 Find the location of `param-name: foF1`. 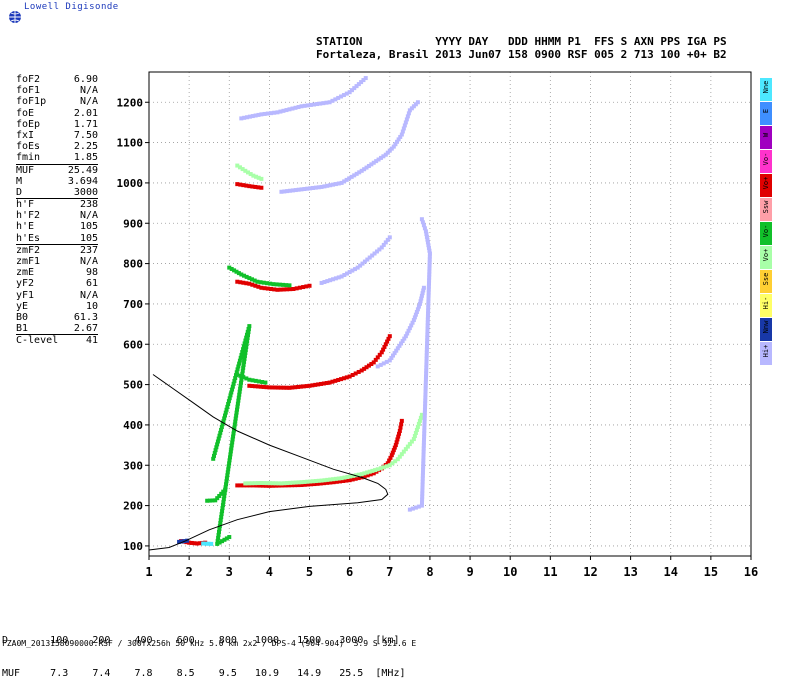

param-name: foF1 is located at coordinates (28, 91).